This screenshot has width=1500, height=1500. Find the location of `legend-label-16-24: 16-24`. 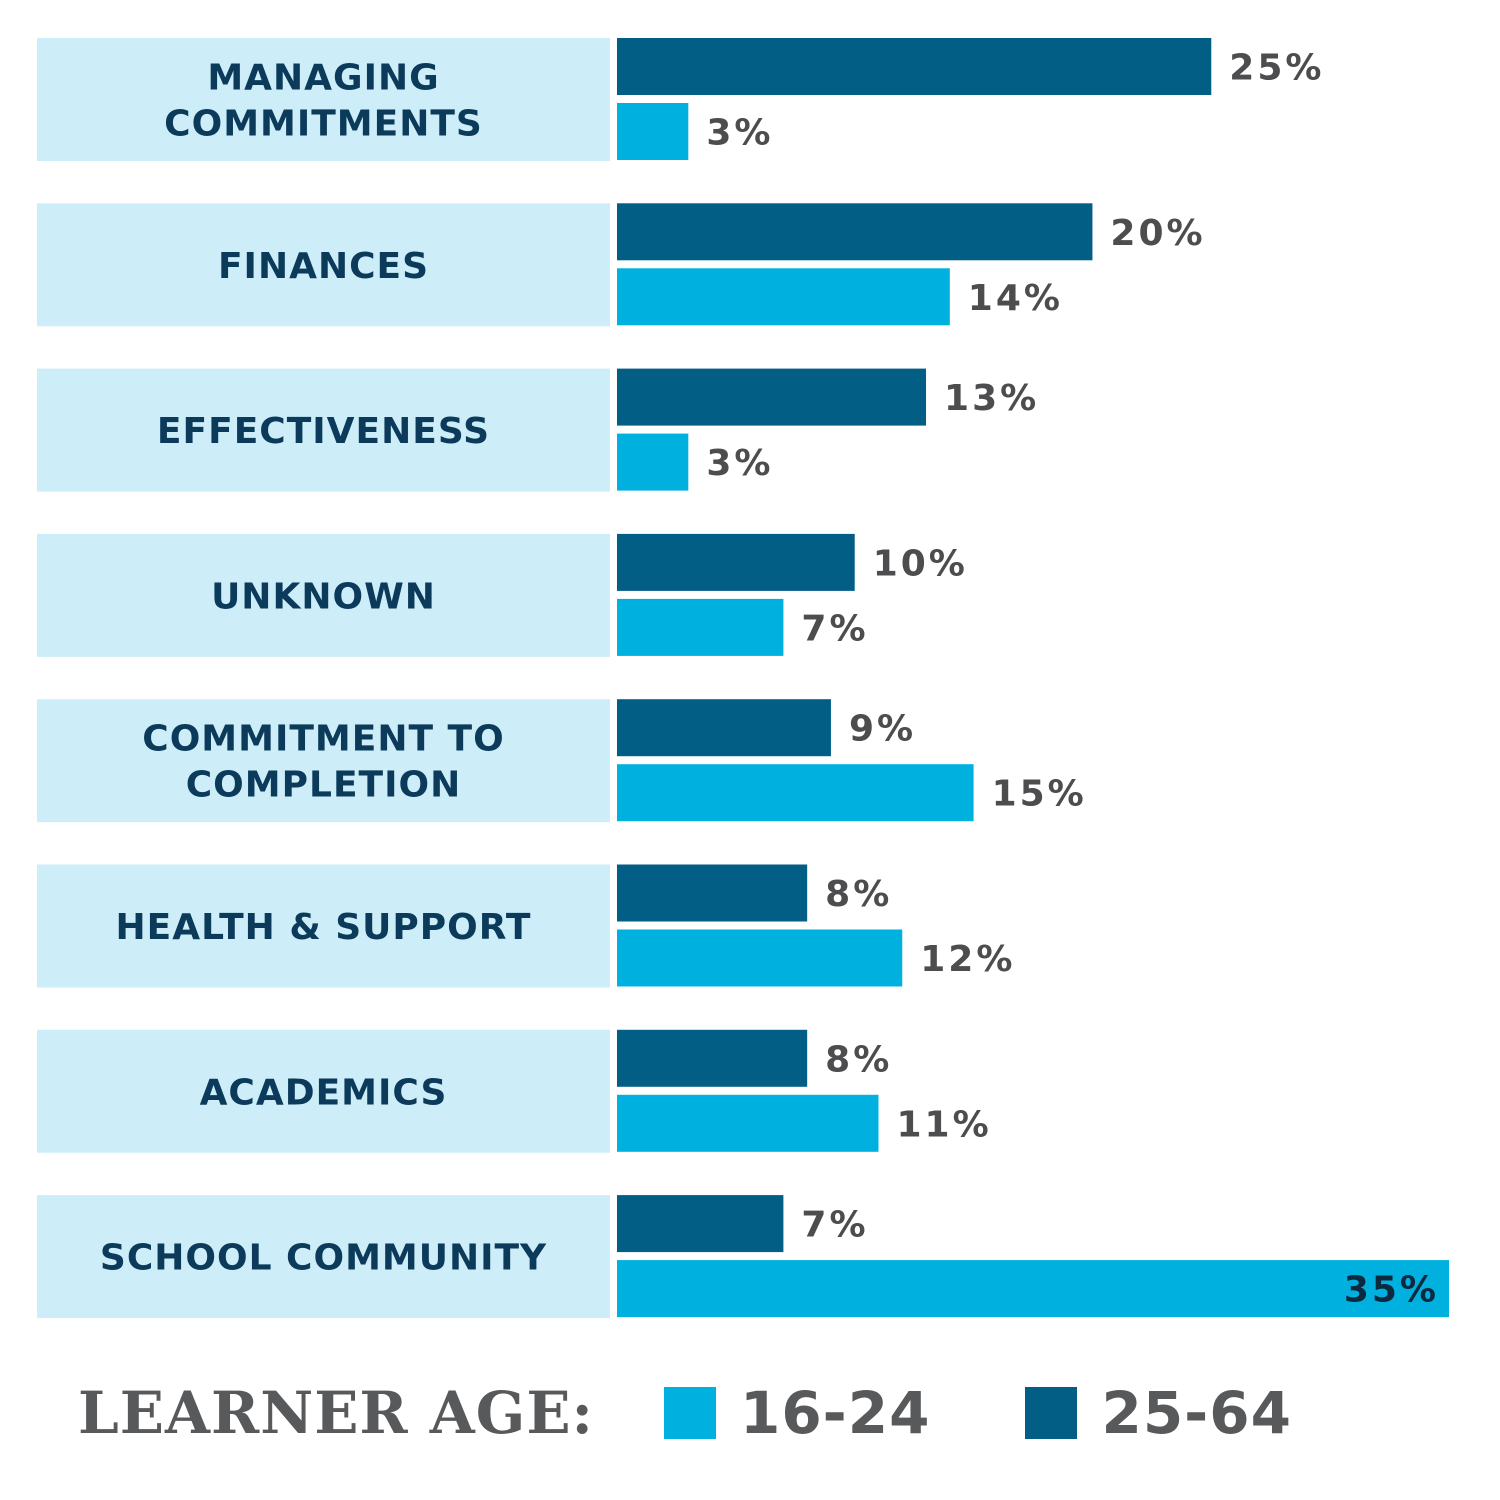

legend-label-16-24: 16-24 is located at coordinates (835, 1413).